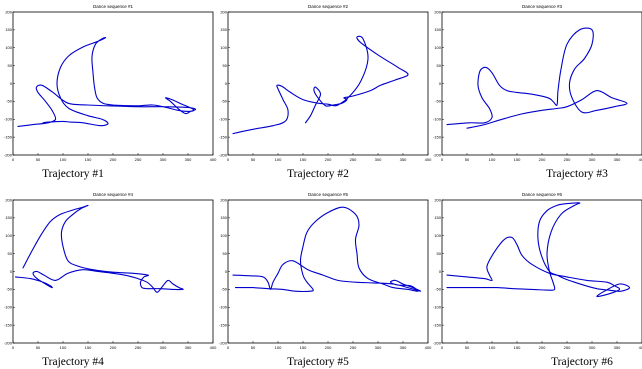 The image size is (642, 369). I want to click on x-tick-label: 200, so click(328, 159).